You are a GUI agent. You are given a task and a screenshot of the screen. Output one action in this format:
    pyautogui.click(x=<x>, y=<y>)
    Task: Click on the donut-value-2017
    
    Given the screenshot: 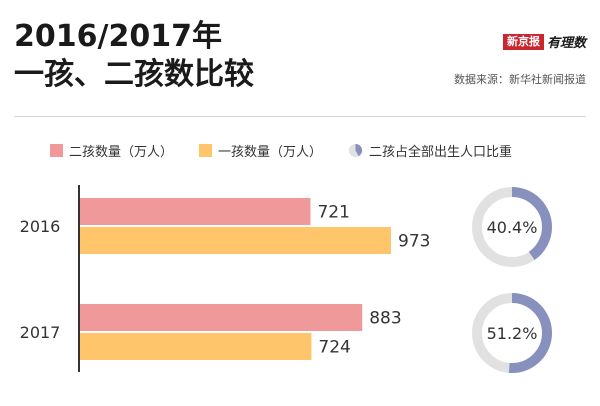 What is the action you would take?
    pyautogui.click(x=512, y=333)
    